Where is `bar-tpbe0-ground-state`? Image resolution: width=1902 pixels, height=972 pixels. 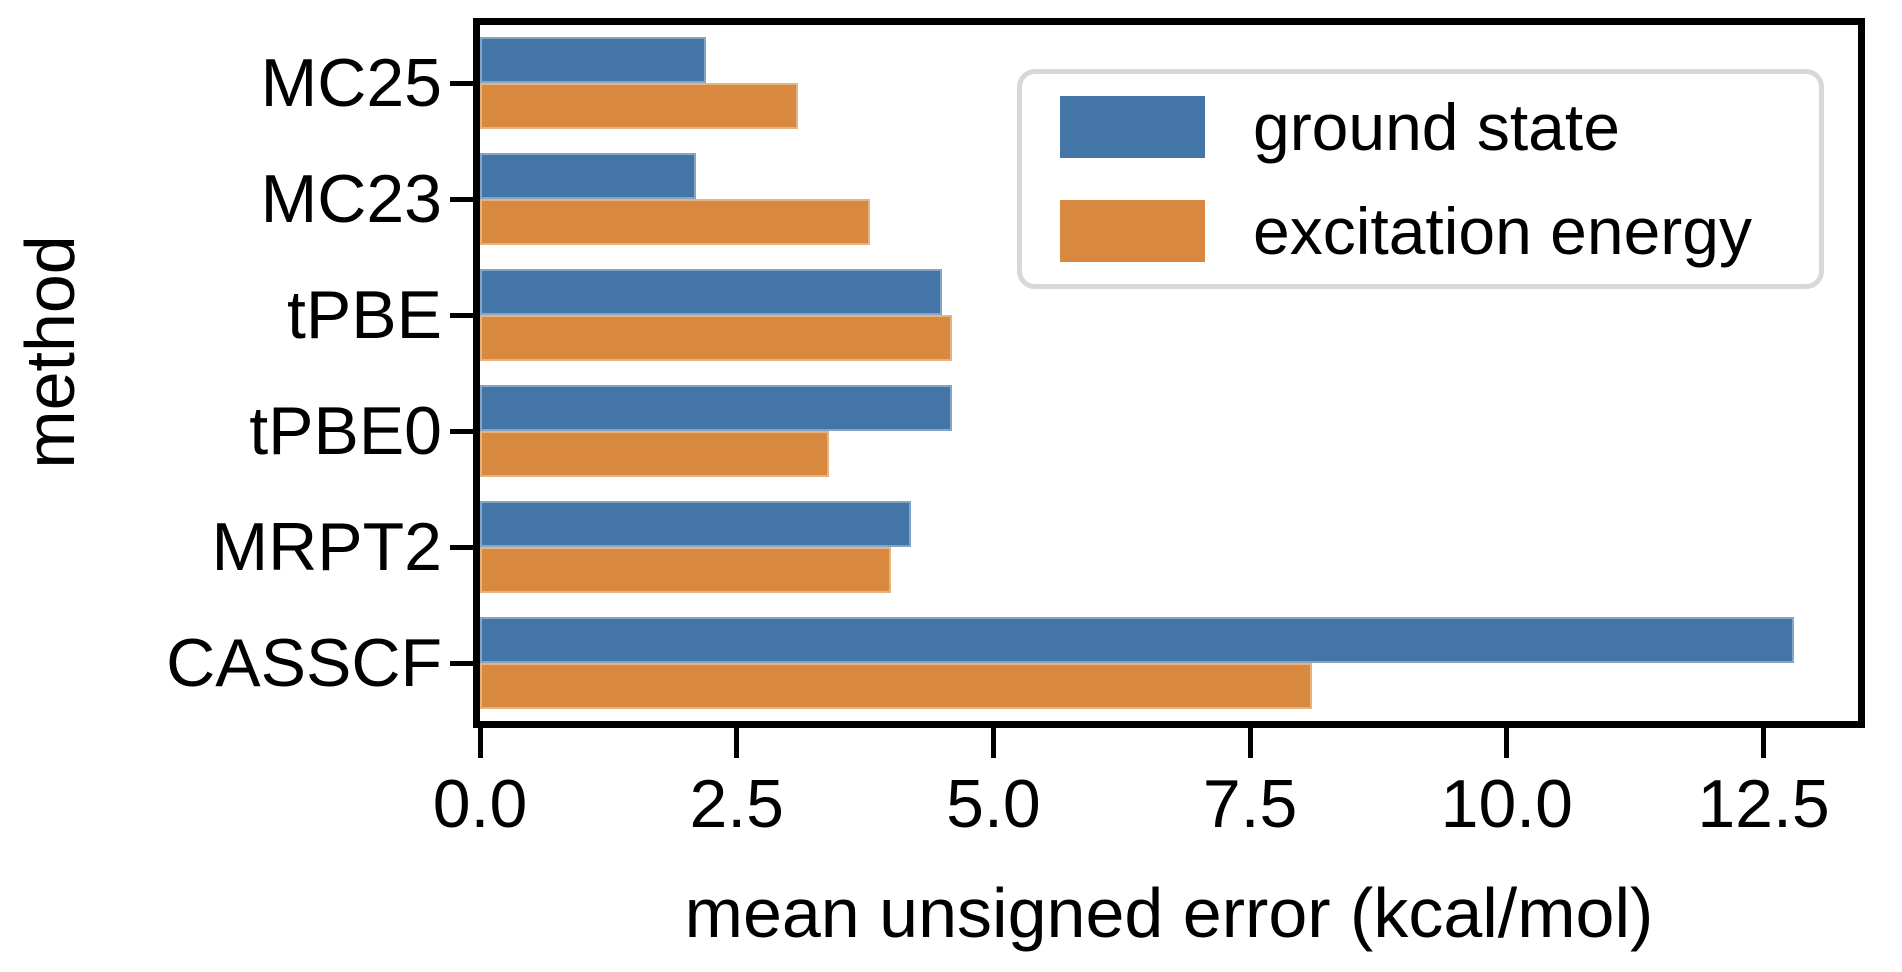
bar-tpbe0-ground-state is located at coordinates (716, 407).